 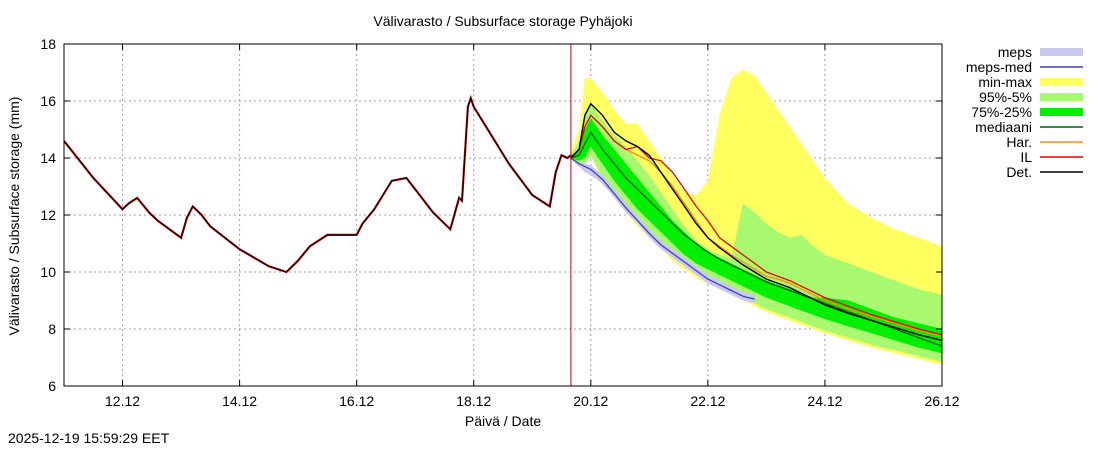 What do you see at coordinates (52, 329) in the screenshot?
I see `y-tick-label: 8` at bounding box center [52, 329].